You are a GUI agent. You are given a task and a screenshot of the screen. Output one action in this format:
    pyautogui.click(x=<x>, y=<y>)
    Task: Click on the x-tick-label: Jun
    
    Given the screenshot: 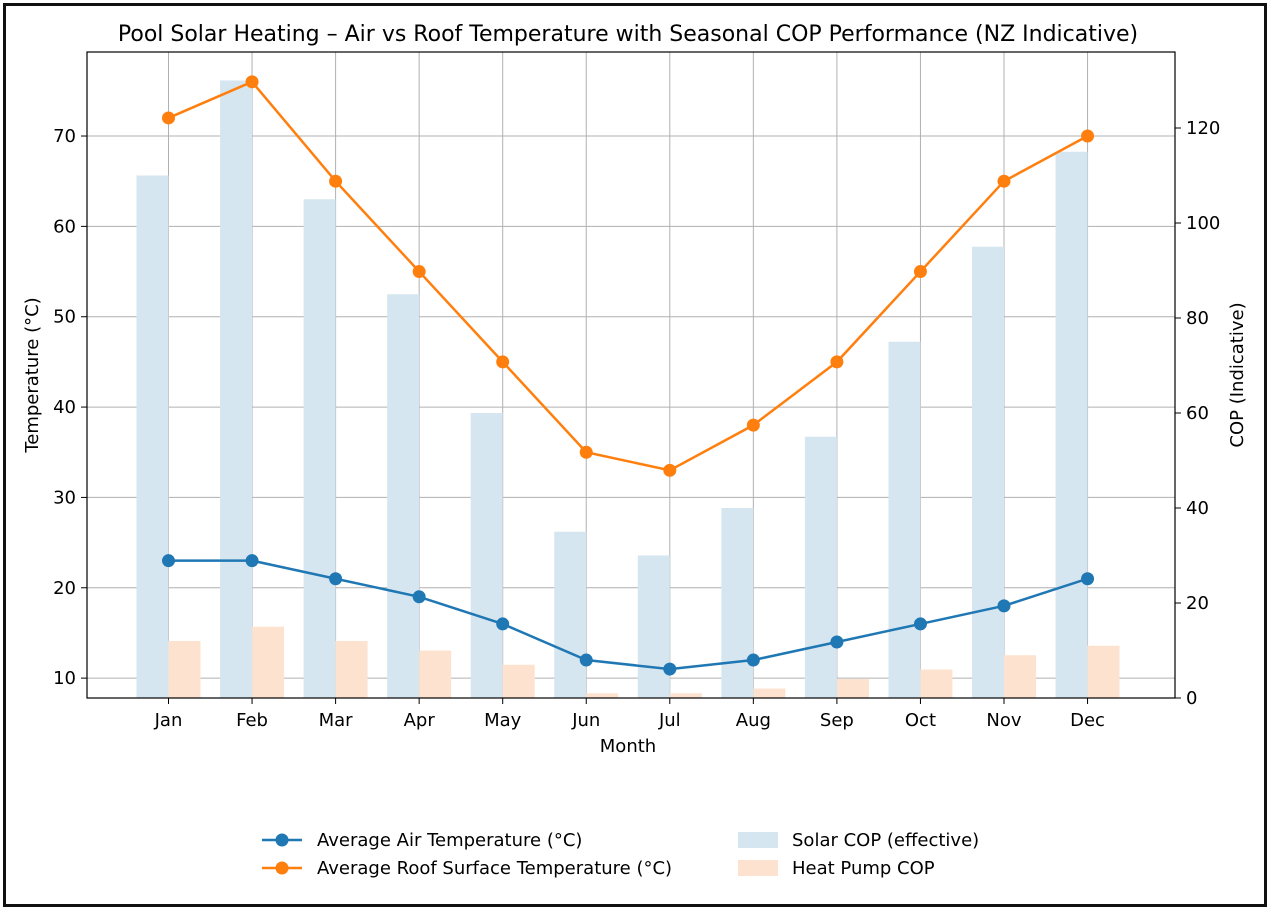 What is the action you would take?
    pyautogui.click(x=585, y=720)
    